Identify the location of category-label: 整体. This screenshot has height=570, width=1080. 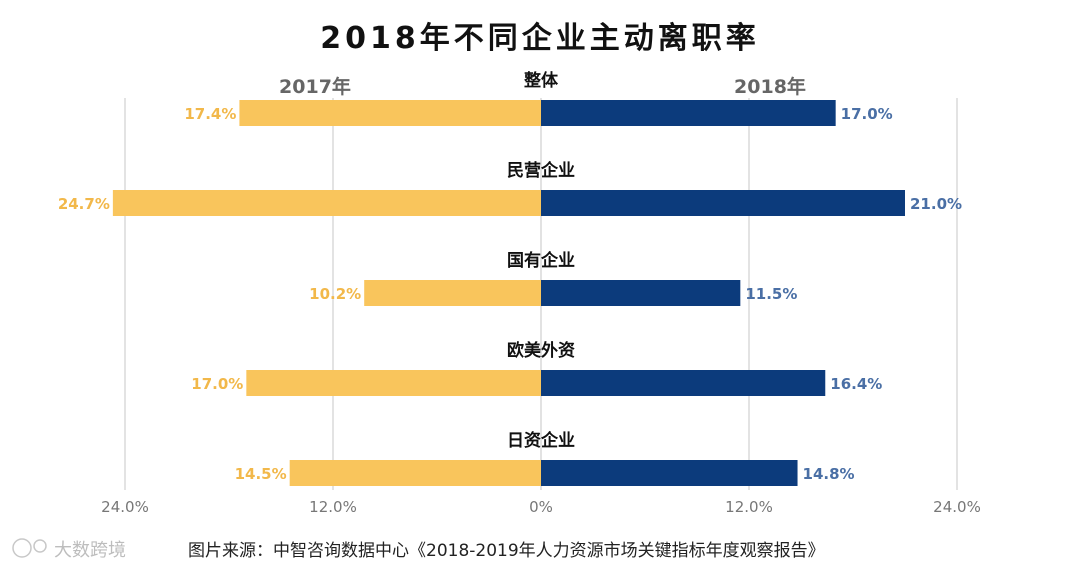
(541, 80).